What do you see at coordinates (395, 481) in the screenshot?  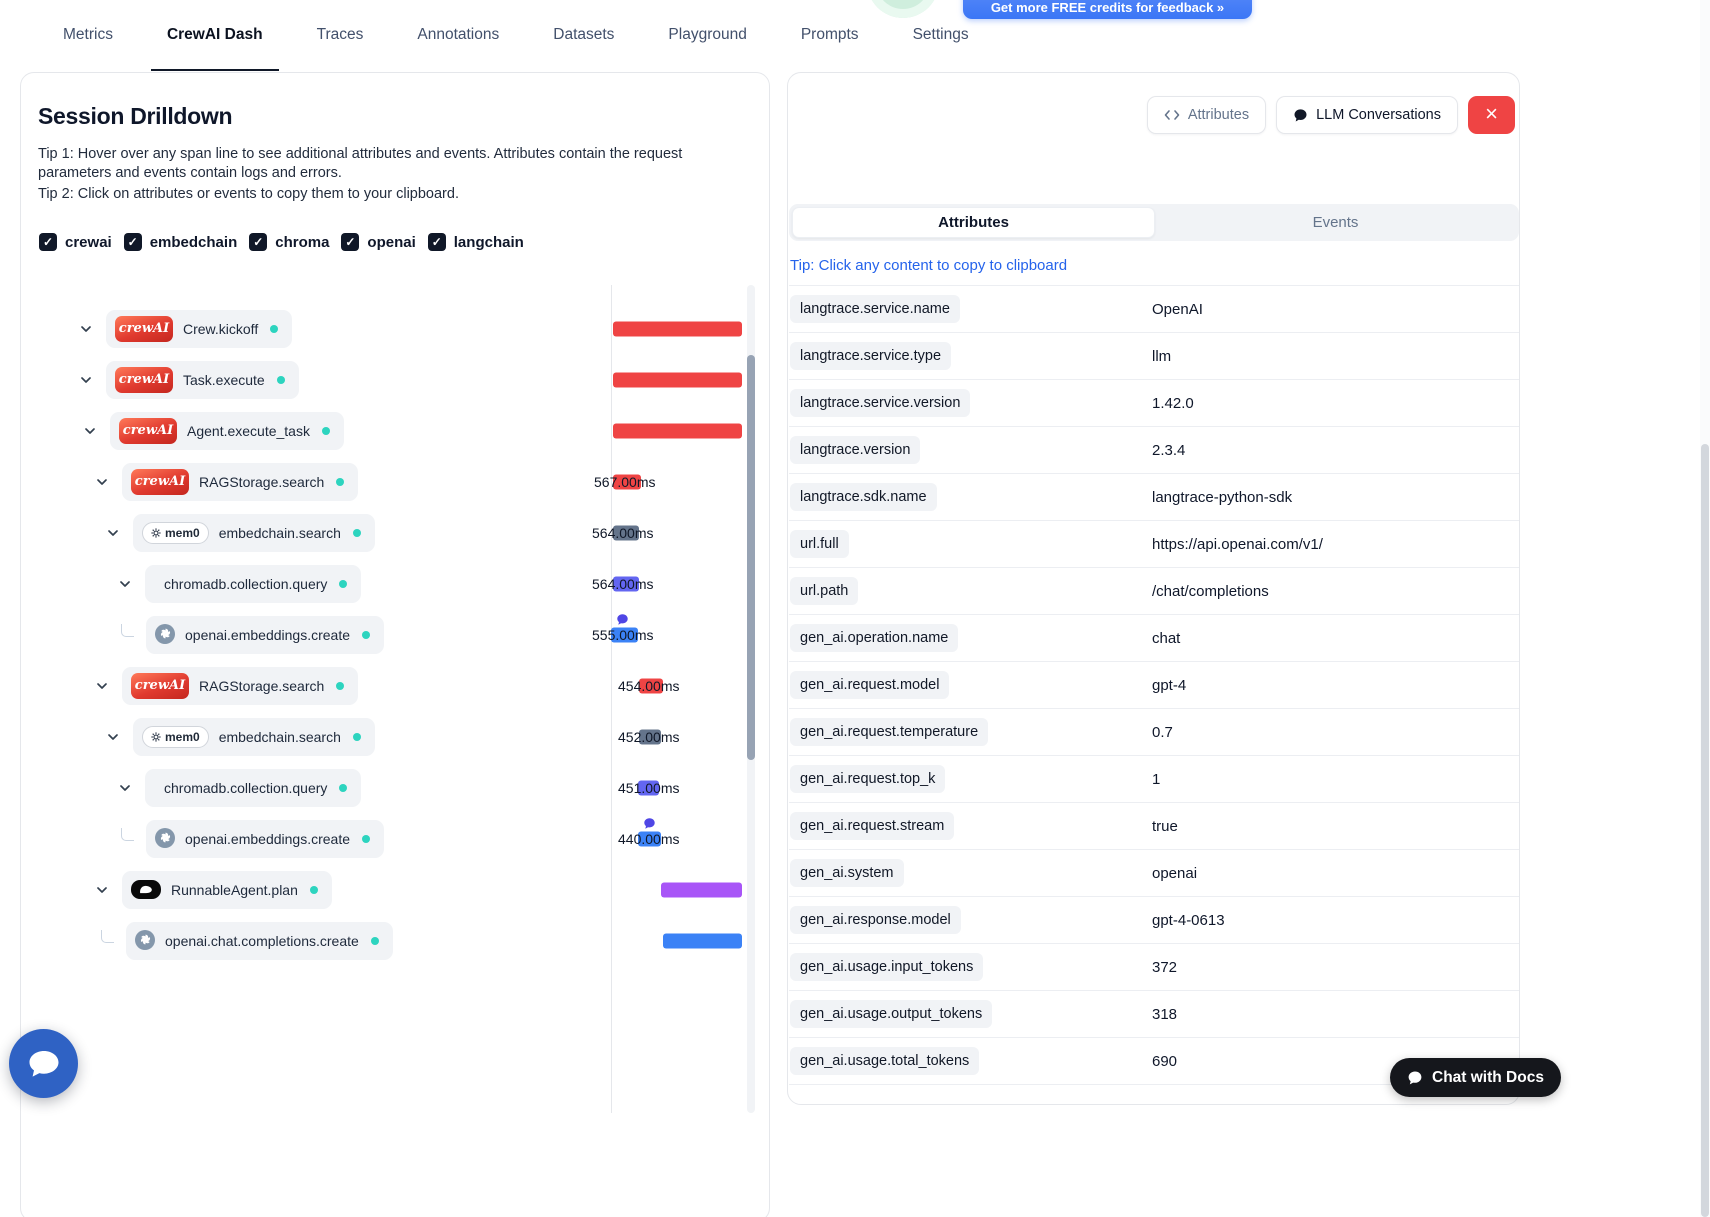 I see `span-row-ragstorage-search: crewAI RAGStorage.search 567.00ms` at bounding box center [395, 481].